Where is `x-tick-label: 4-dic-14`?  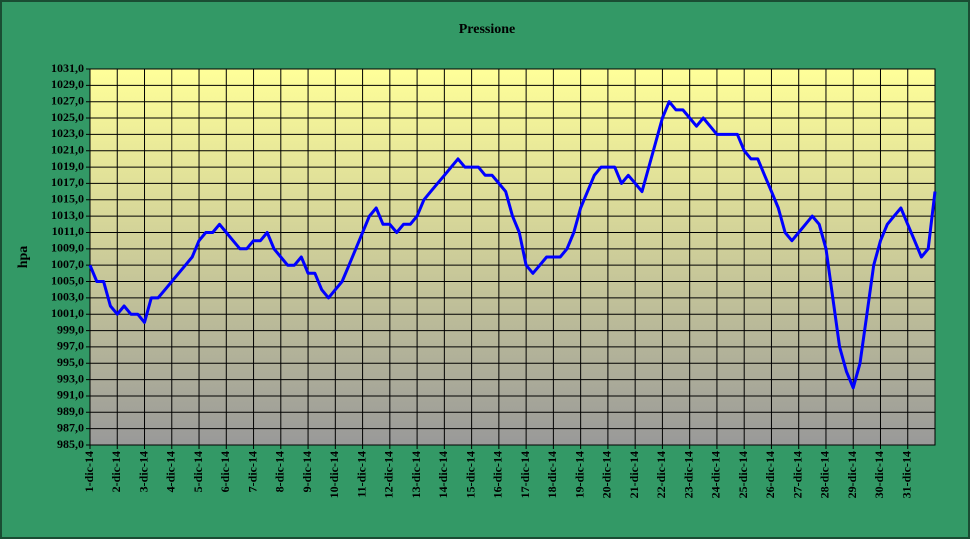
x-tick-label: 4-dic-14 is located at coordinates (171, 471).